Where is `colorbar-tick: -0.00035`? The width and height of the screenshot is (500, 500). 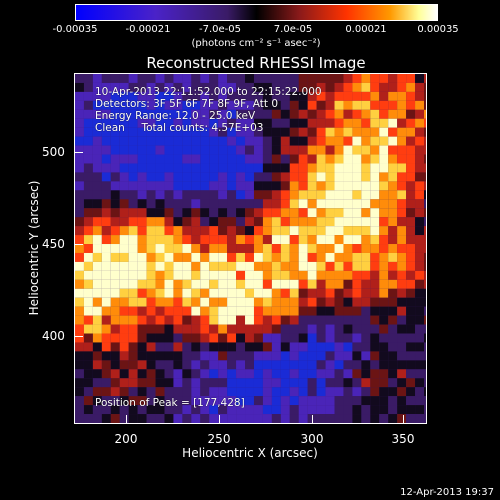
colorbar-tick: -0.00035 is located at coordinates (75, 29).